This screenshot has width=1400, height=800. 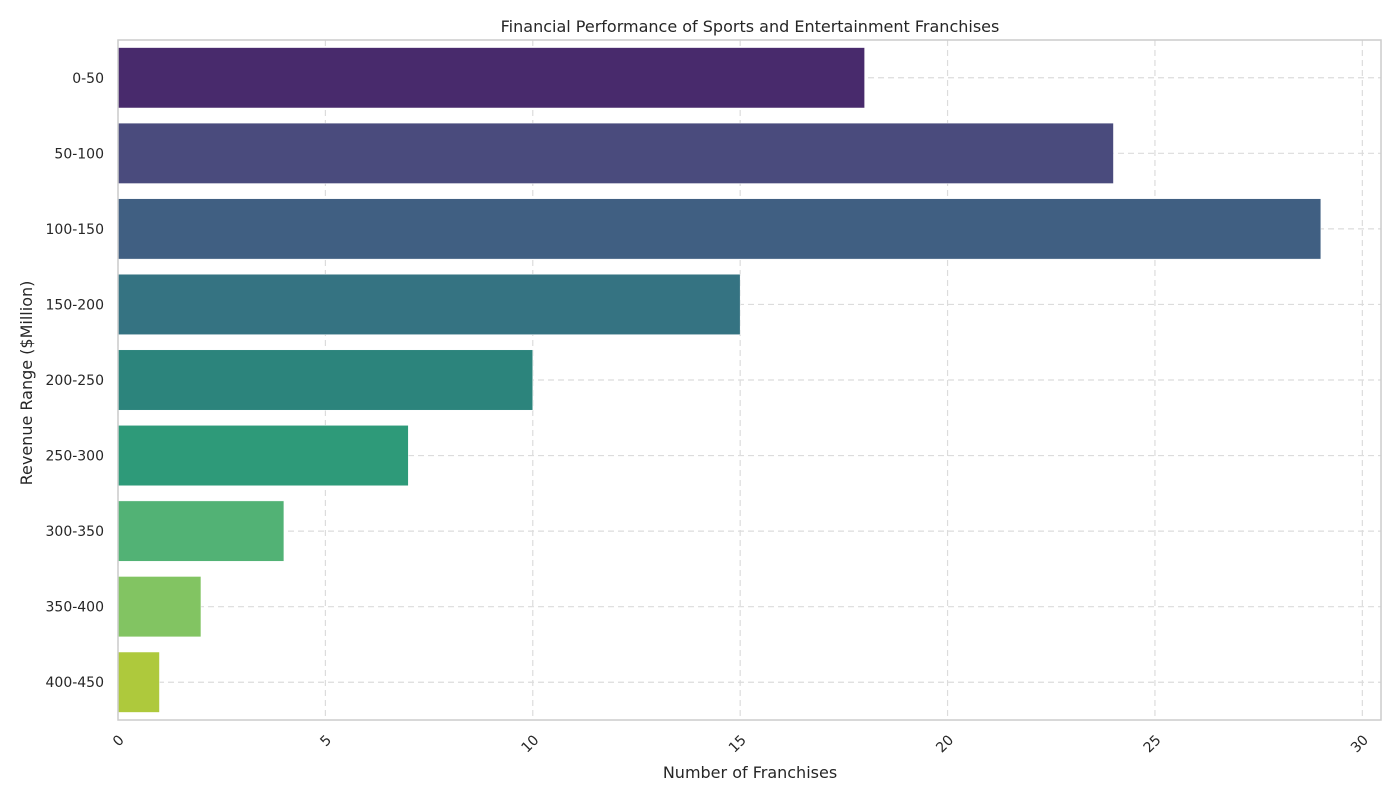 What do you see at coordinates (1360, 744) in the screenshot?
I see `x-tick-label: 30` at bounding box center [1360, 744].